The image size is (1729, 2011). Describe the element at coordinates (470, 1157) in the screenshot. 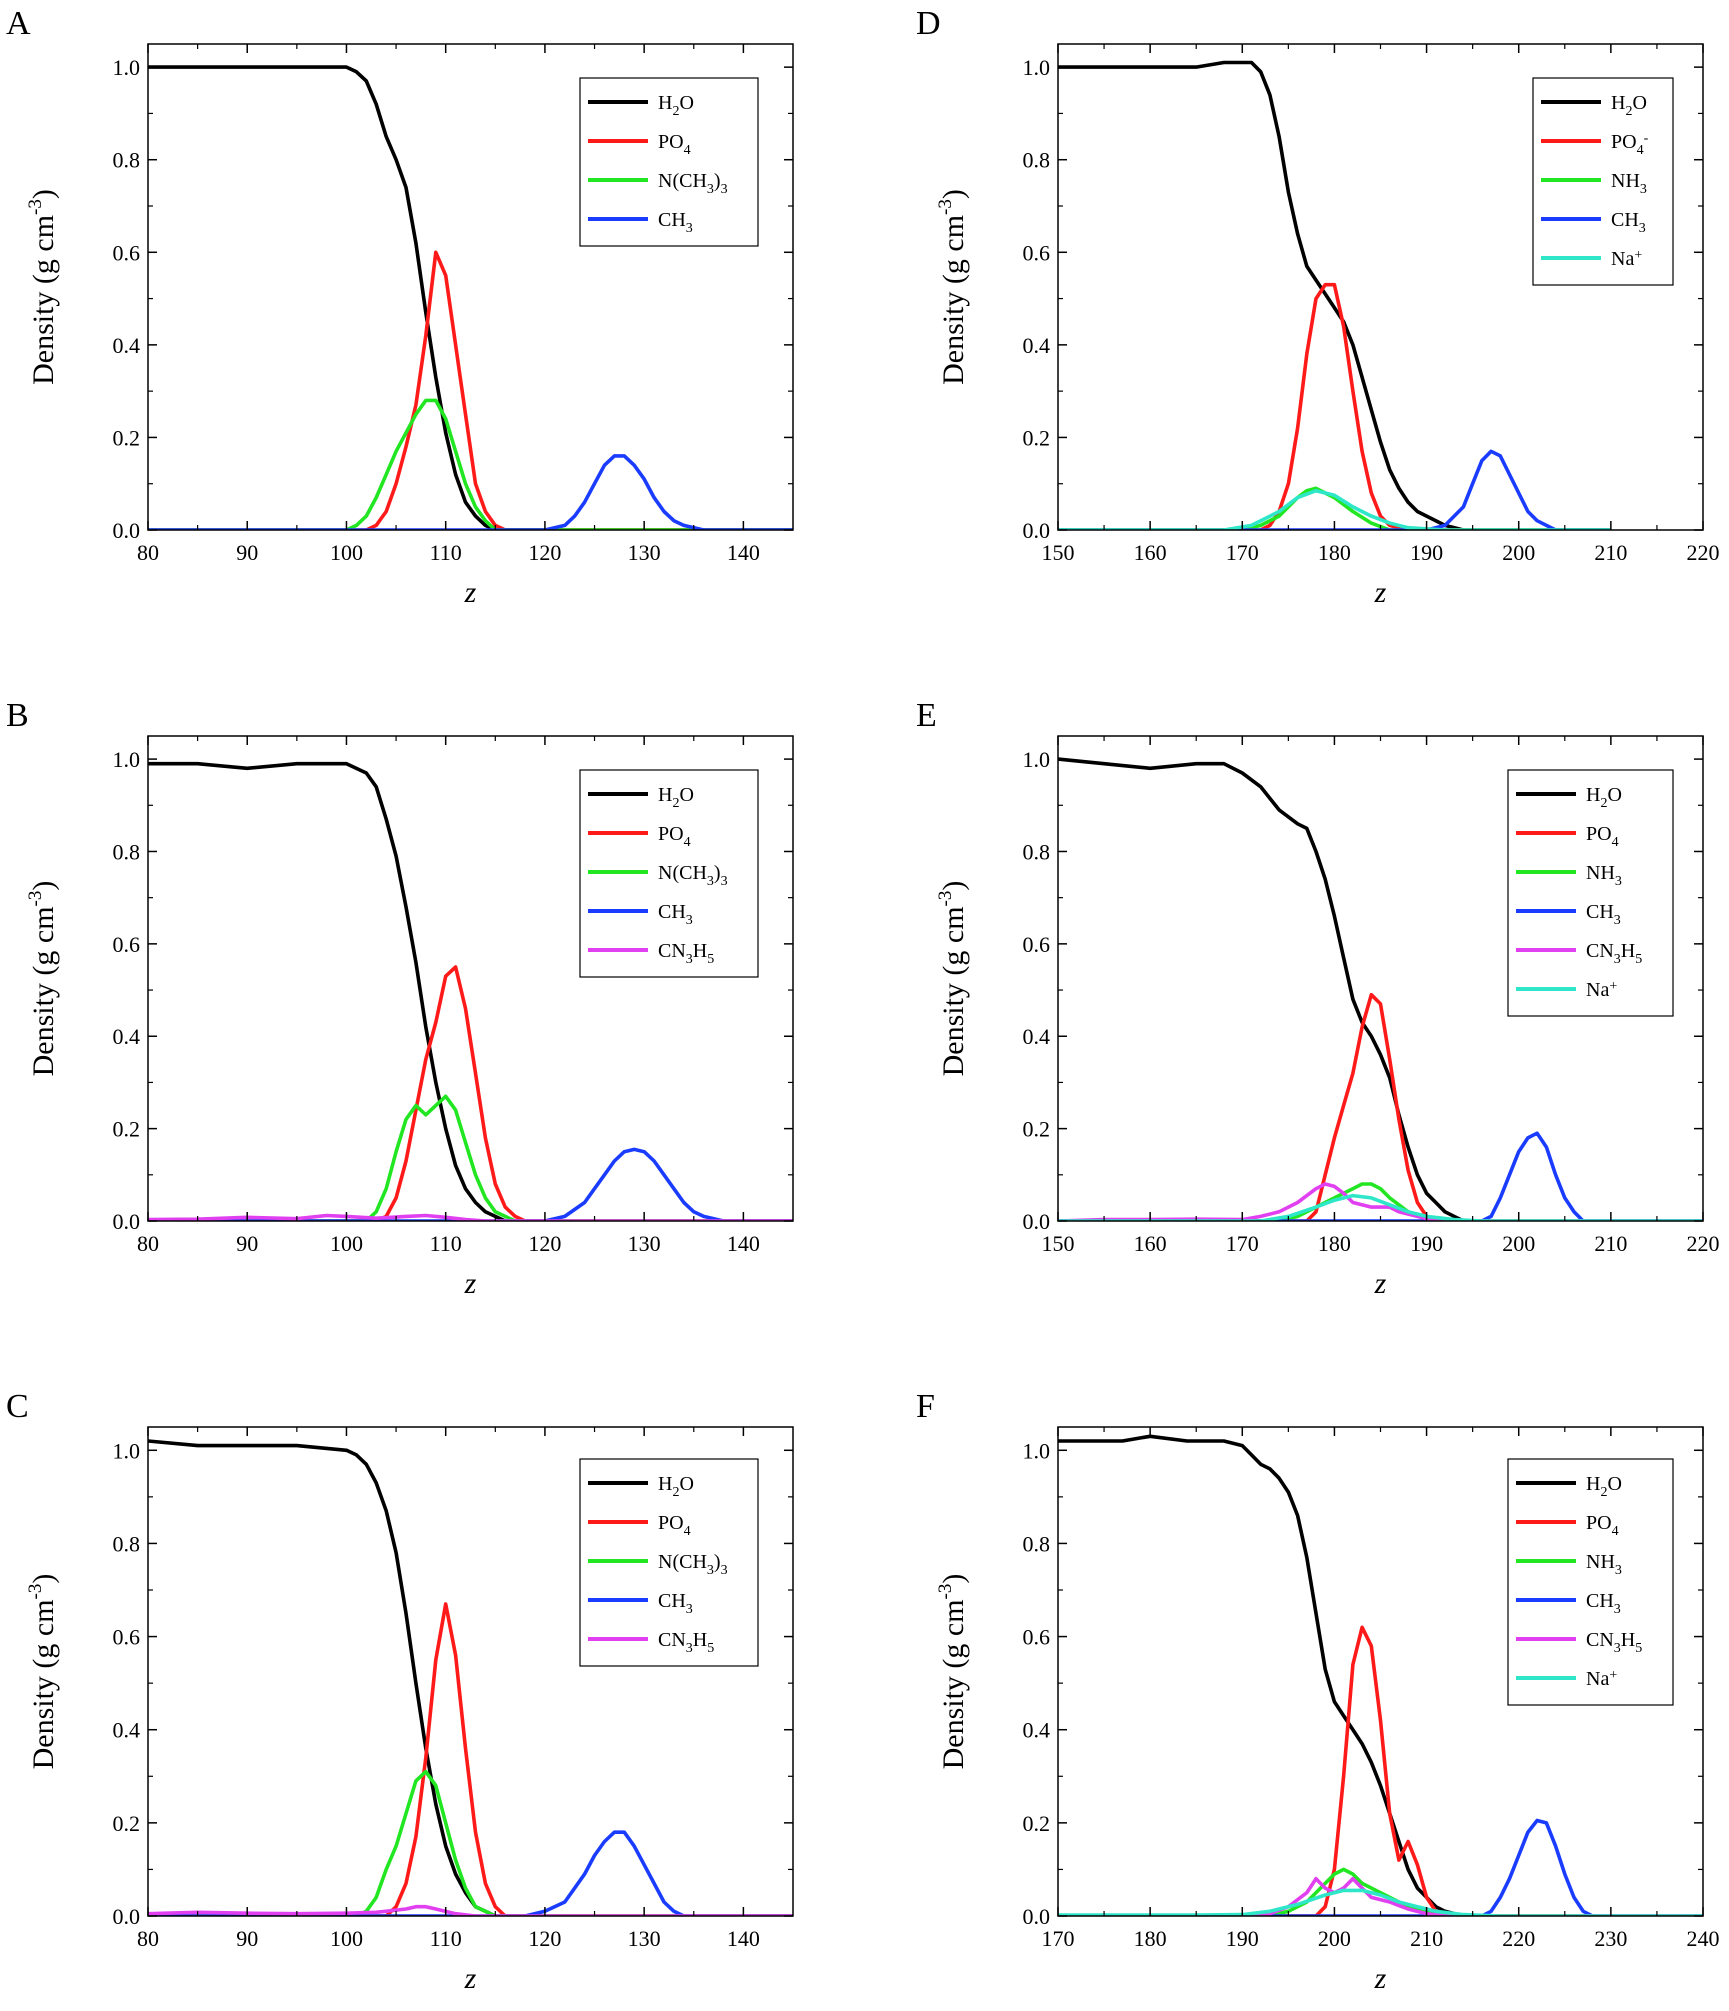

I see `series-line-nch33` at that location.